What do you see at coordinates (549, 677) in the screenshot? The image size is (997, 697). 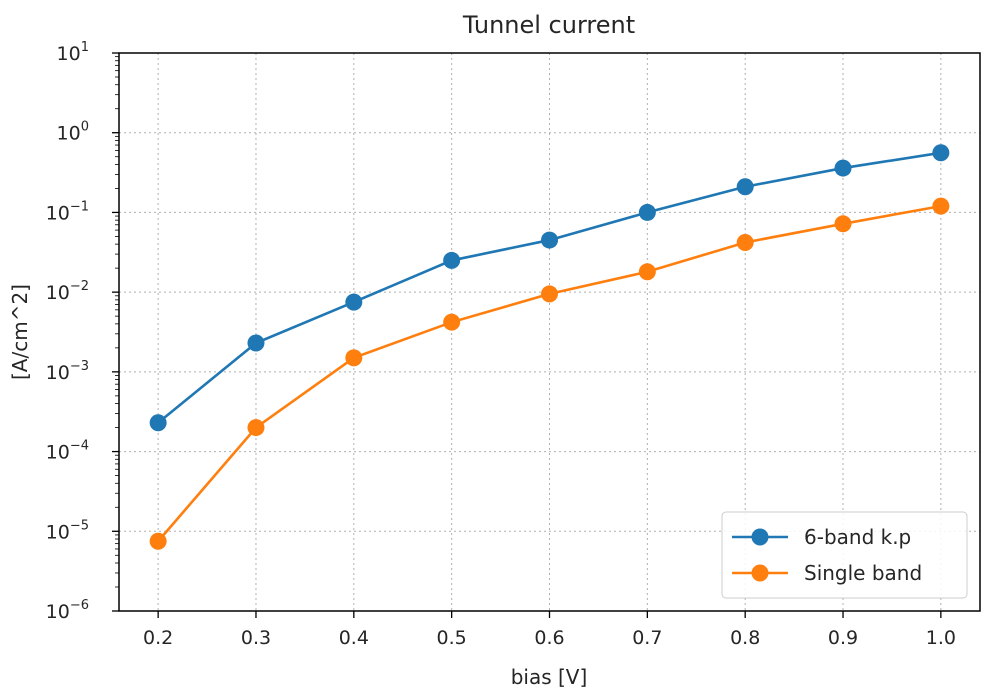 I see `x-axis-label: bias [V]` at bounding box center [549, 677].